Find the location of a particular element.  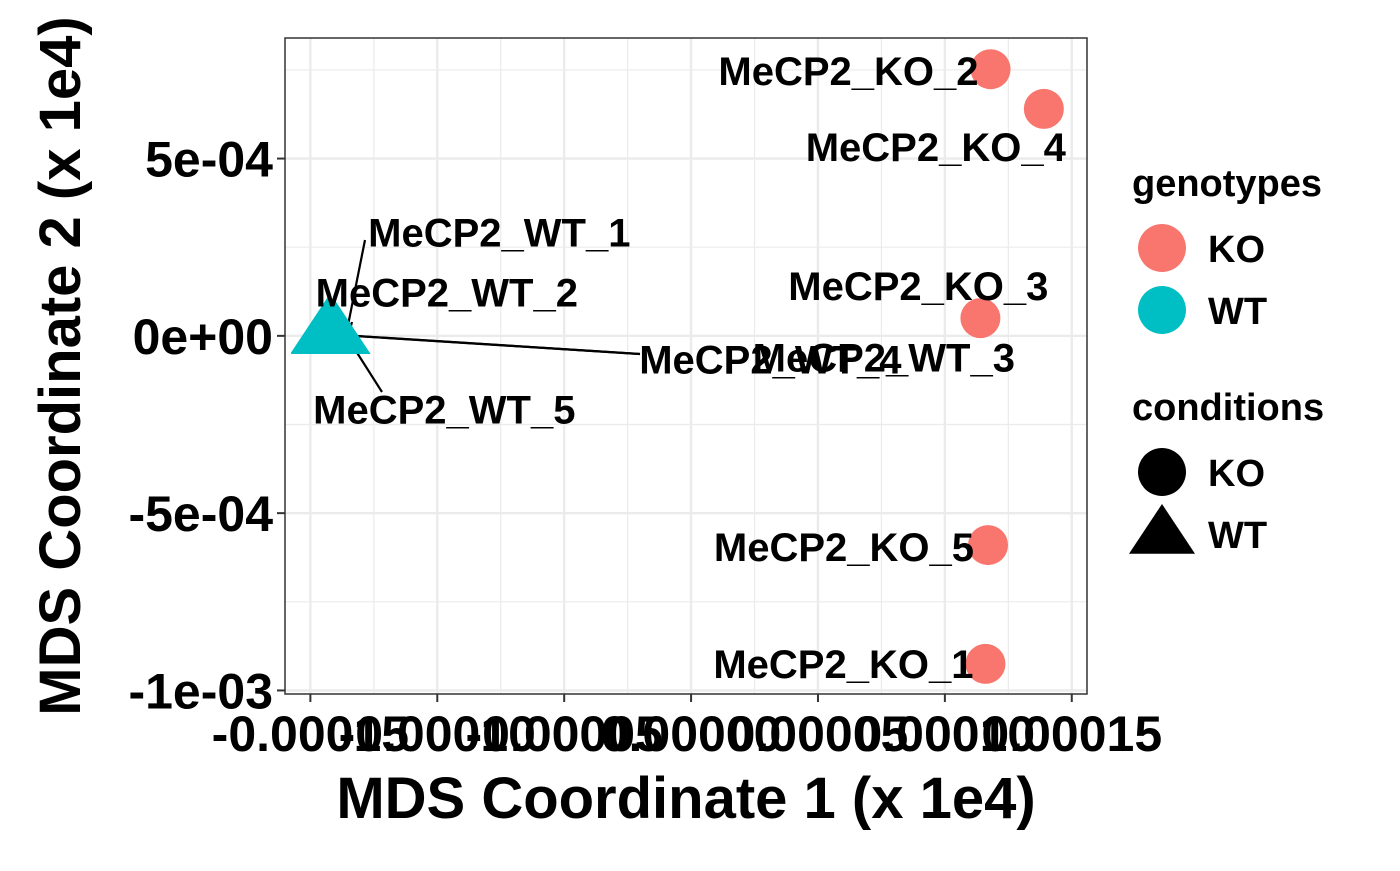

point-label: MeCP2_KO_4 is located at coordinates (936, 148).